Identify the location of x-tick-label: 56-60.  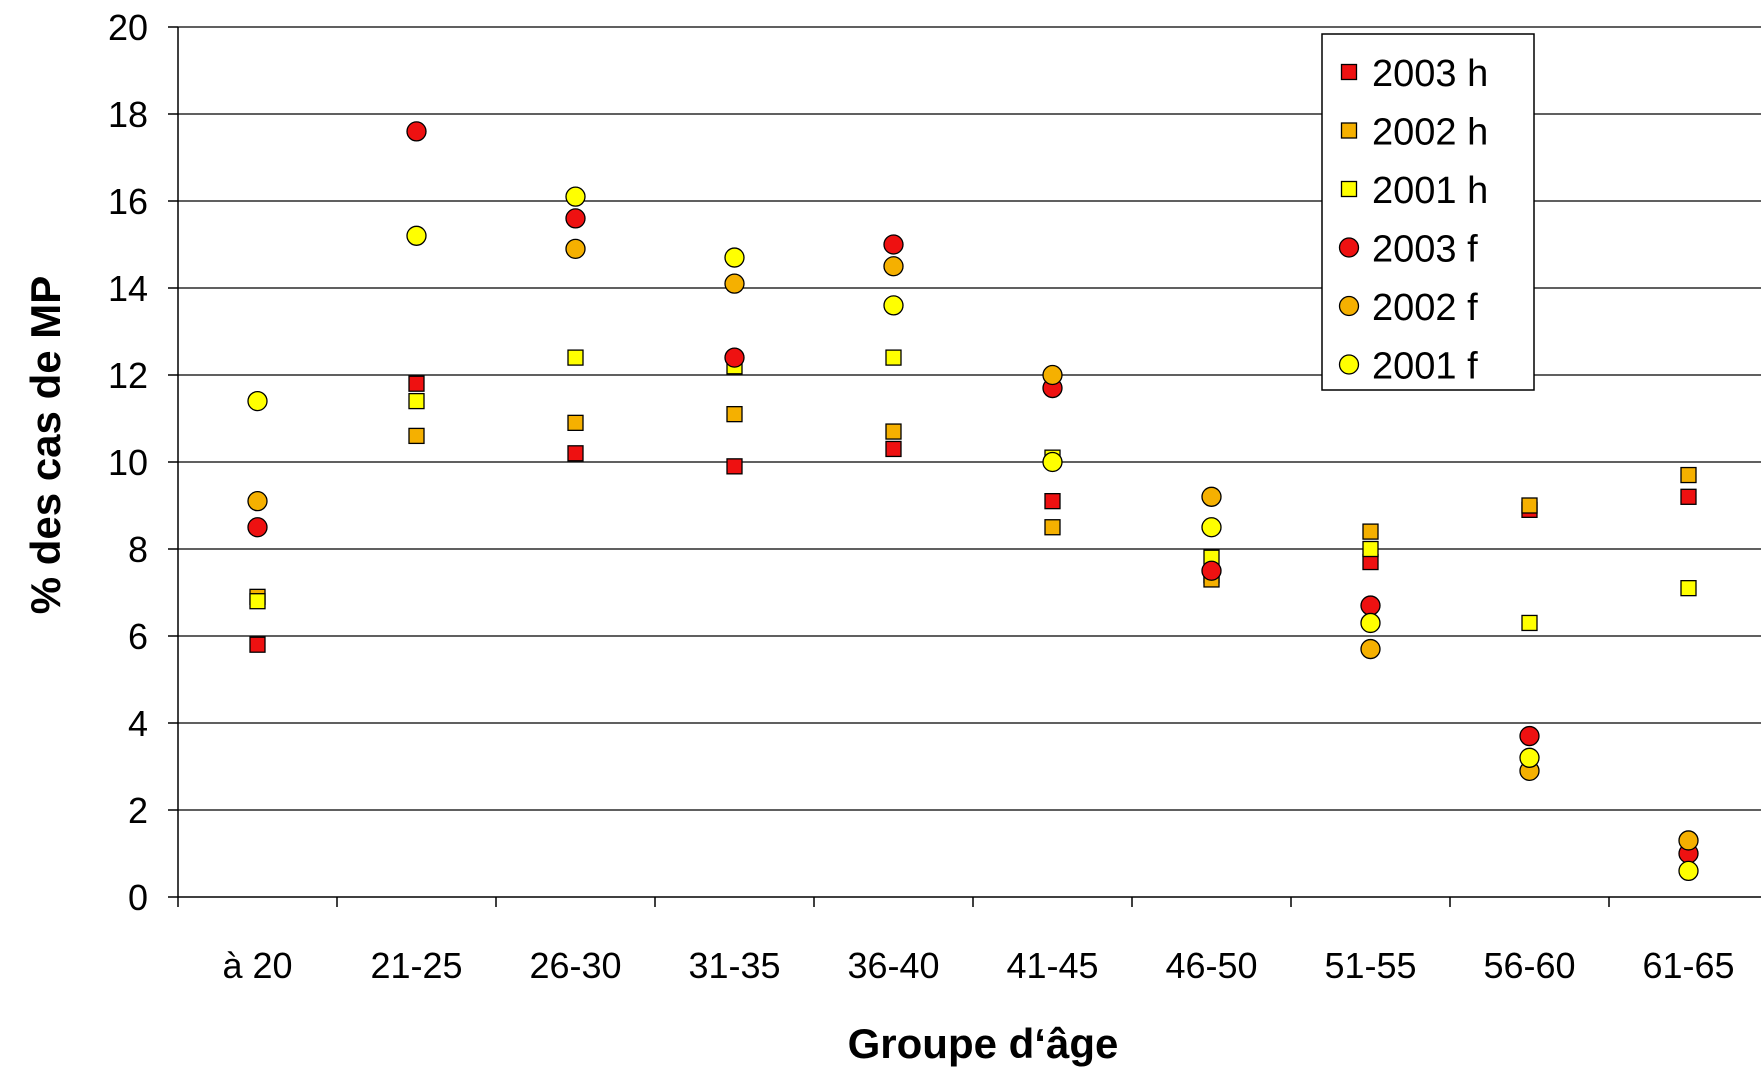
(1529, 965).